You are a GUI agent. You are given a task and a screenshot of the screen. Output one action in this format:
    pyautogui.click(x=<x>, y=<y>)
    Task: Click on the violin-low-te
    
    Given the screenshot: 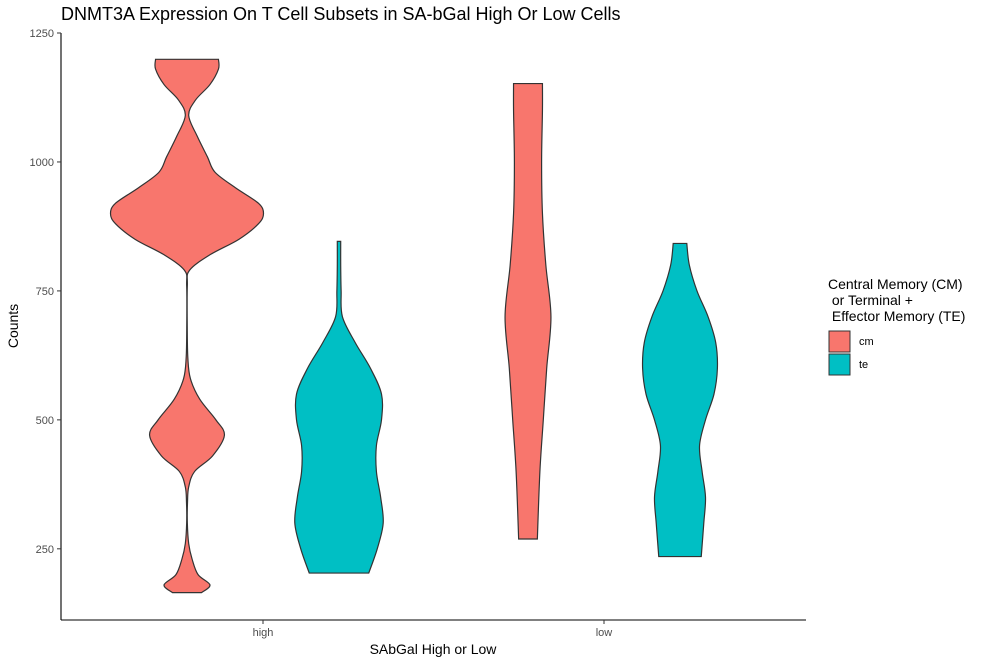 What is the action you would take?
    pyautogui.click(x=680, y=400)
    